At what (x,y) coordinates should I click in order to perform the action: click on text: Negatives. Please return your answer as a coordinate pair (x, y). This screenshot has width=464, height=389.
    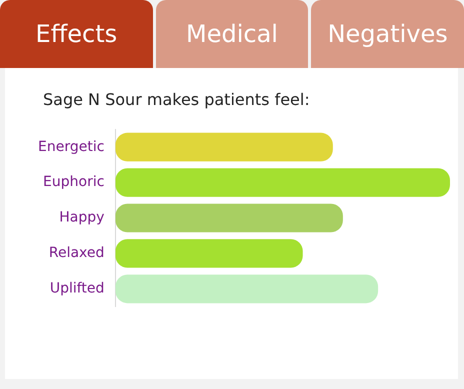
    Looking at the image, I should click on (387, 34).